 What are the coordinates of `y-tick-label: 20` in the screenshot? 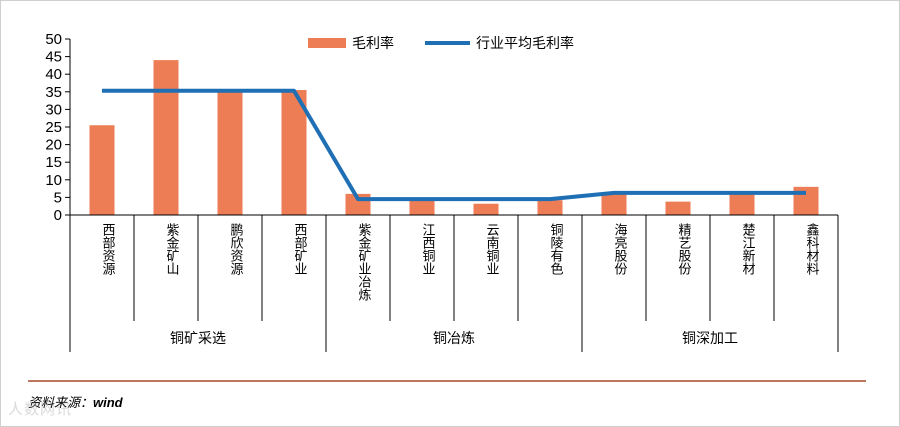 It's located at (53, 145).